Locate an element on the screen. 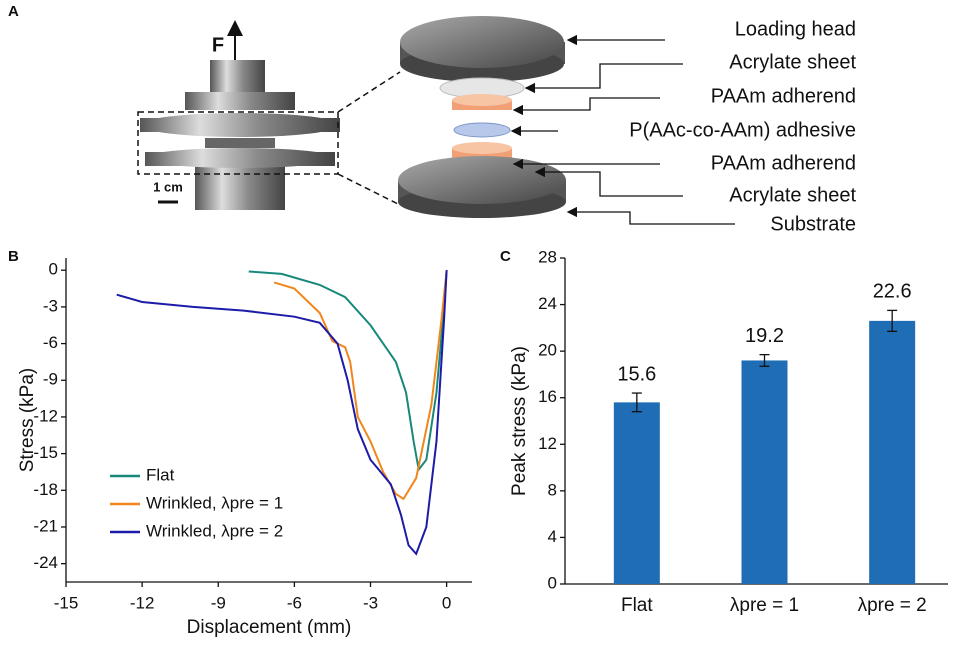 This screenshot has height=649, width=976. x-tick-label: -3 is located at coordinates (370, 602).